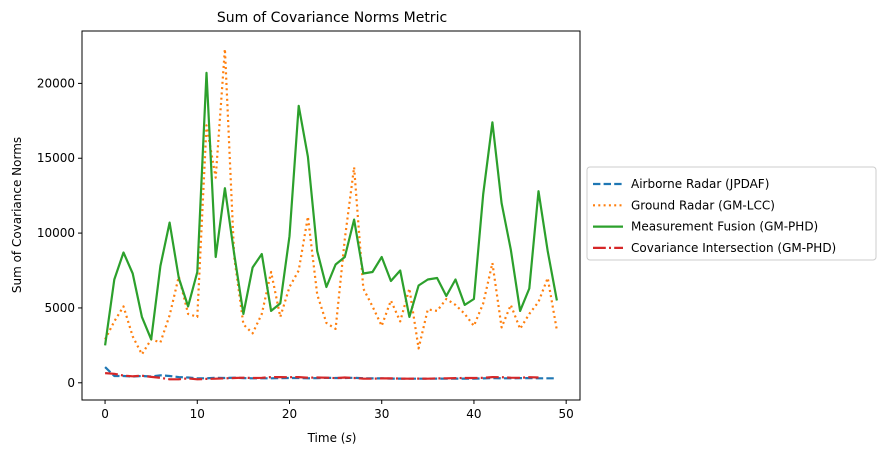  What do you see at coordinates (56, 83) in the screenshot?
I see `y-tick-label: 20000` at bounding box center [56, 83].